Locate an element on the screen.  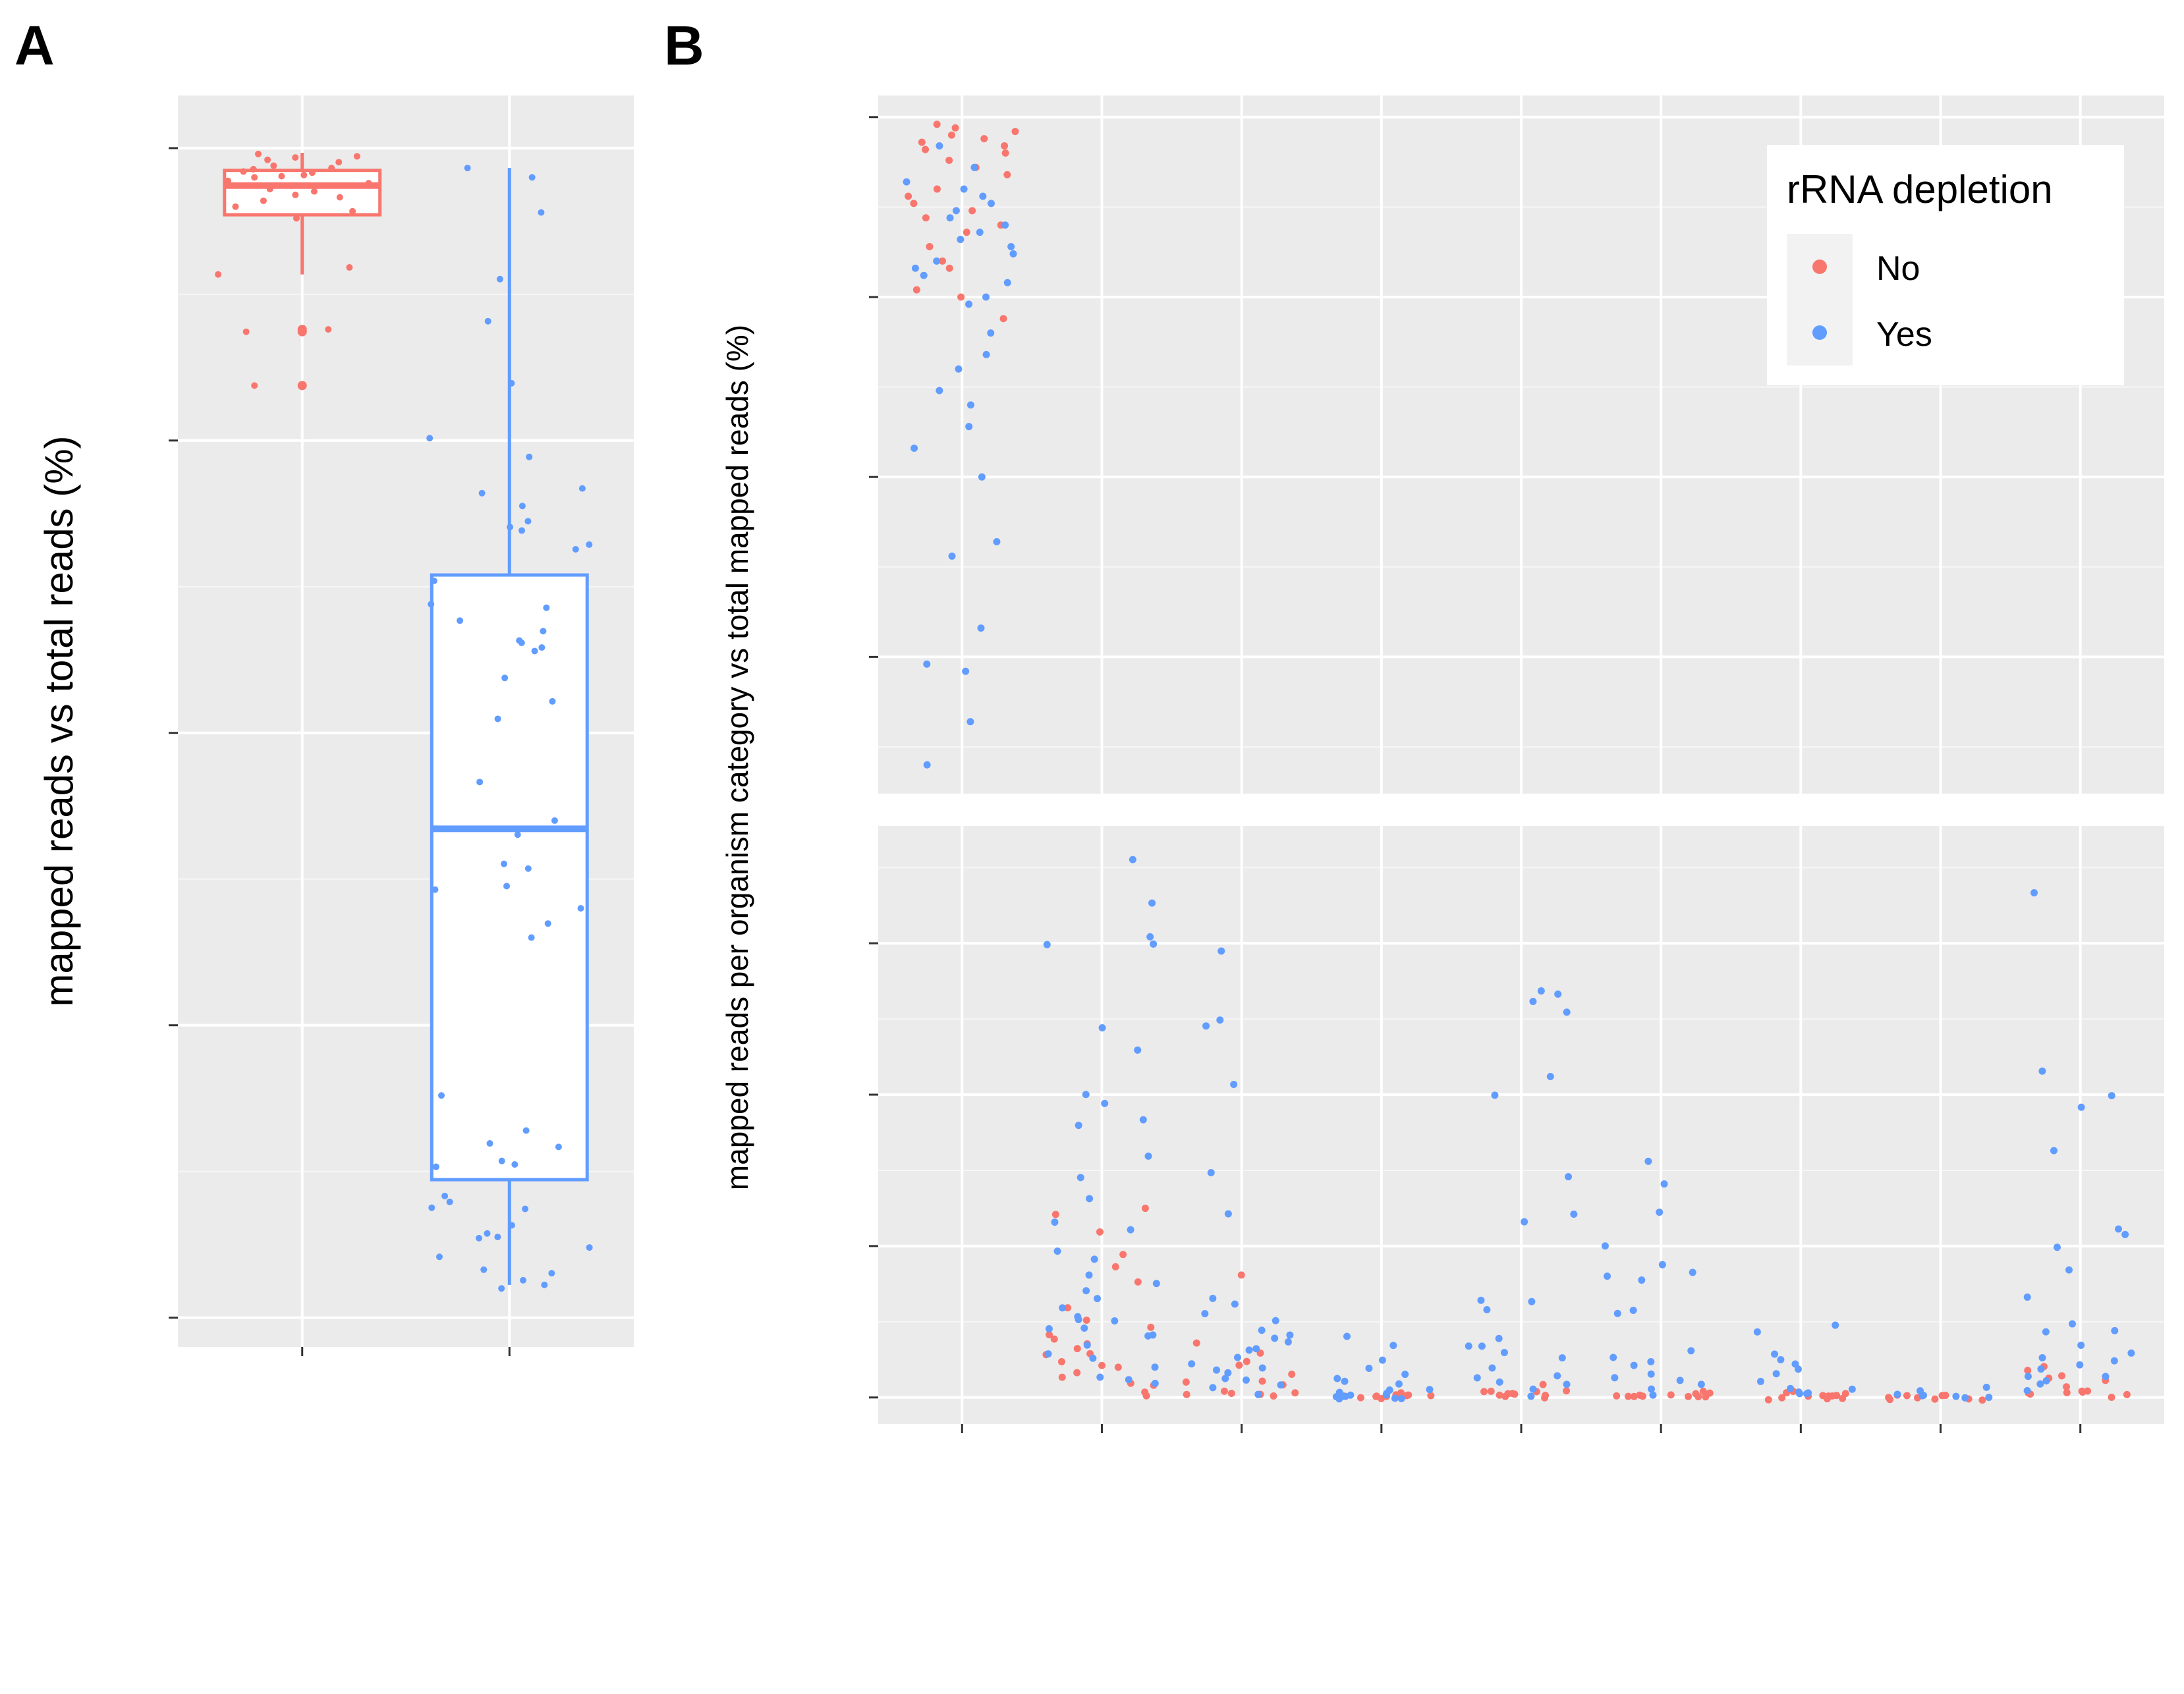
legend-marker-no is located at coordinates (1819, 267).